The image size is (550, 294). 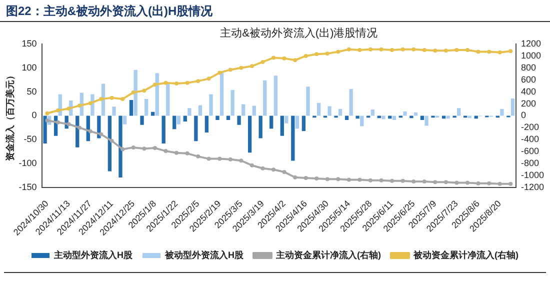 I want to click on y-tick-label: -50, so click(x=30, y=139).